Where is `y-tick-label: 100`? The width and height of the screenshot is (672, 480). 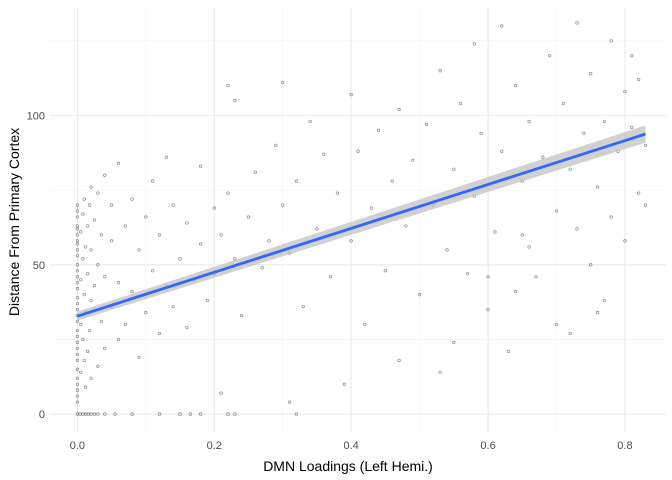
y-tick-label: 100 is located at coordinates (36, 116).